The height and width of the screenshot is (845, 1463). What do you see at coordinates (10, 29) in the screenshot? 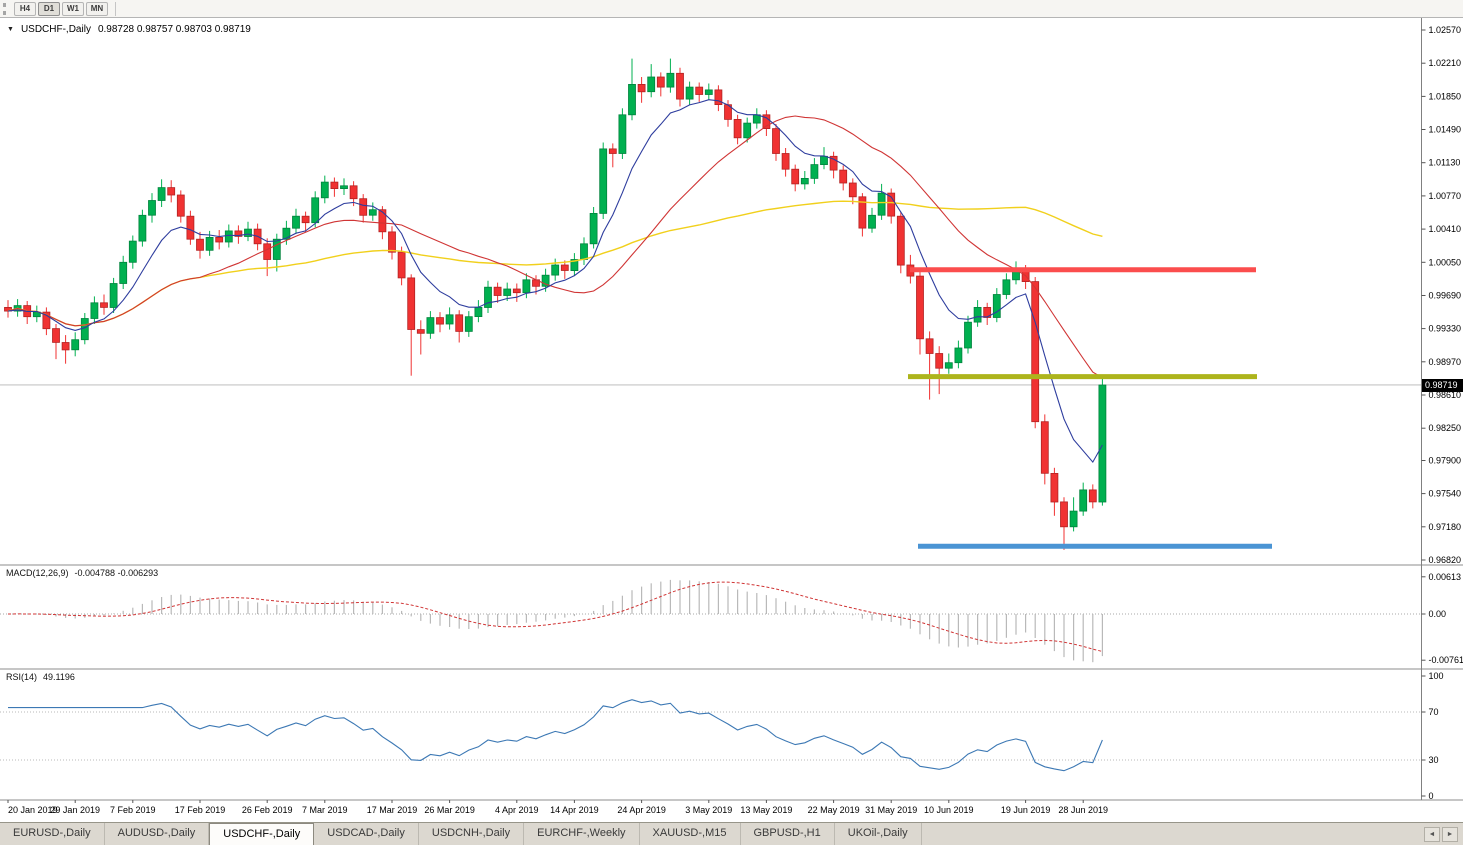
I see `chart-menu-arrow-icon: ▼` at bounding box center [10, 29].